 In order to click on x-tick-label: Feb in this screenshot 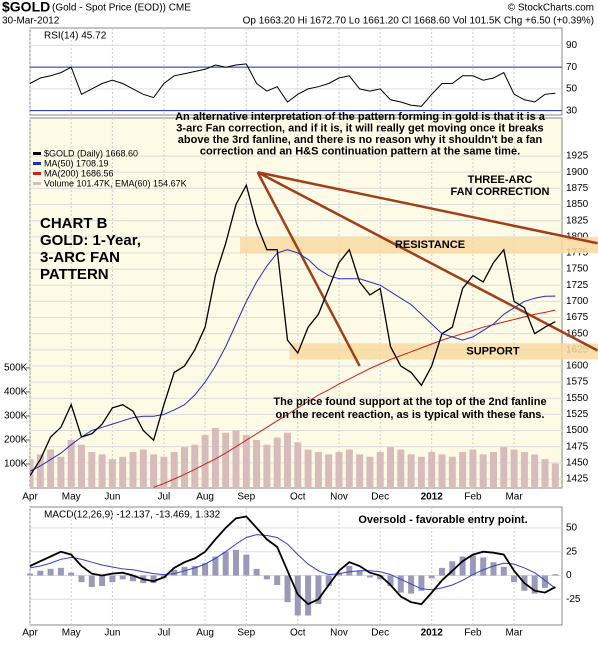, I will do `click(473, 497)`.